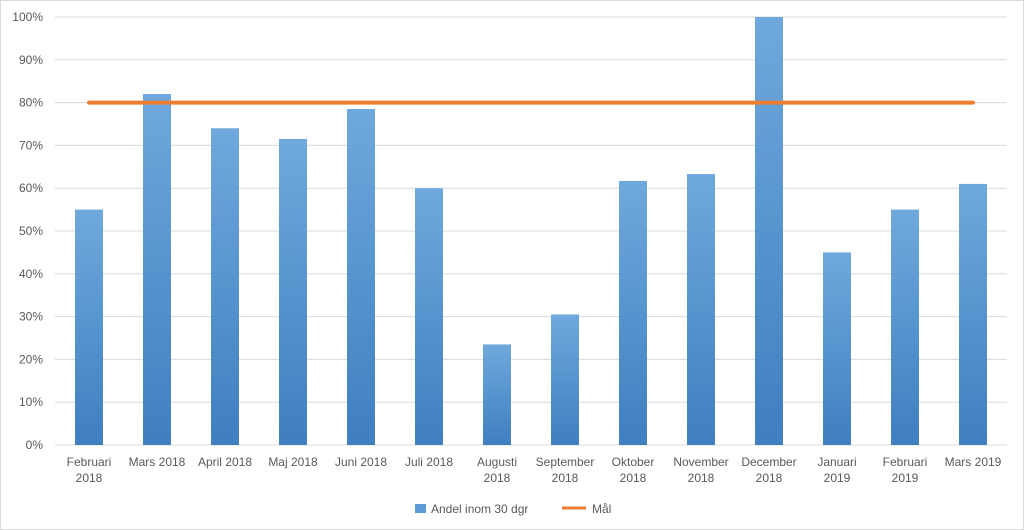 The image size is (1024, 530). I want to click on y-tick-label: 70%, so click(31, 145).